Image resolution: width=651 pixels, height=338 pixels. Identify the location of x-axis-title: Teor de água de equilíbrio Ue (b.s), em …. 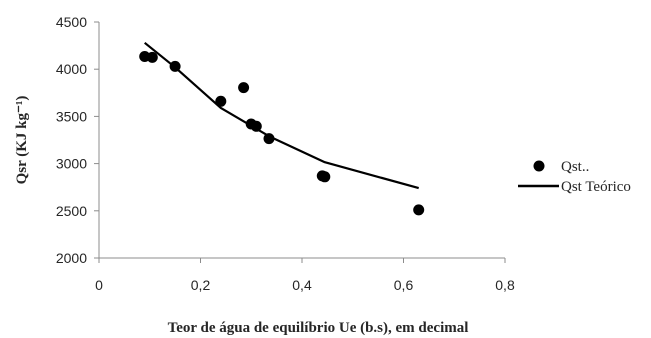
(318, 328).